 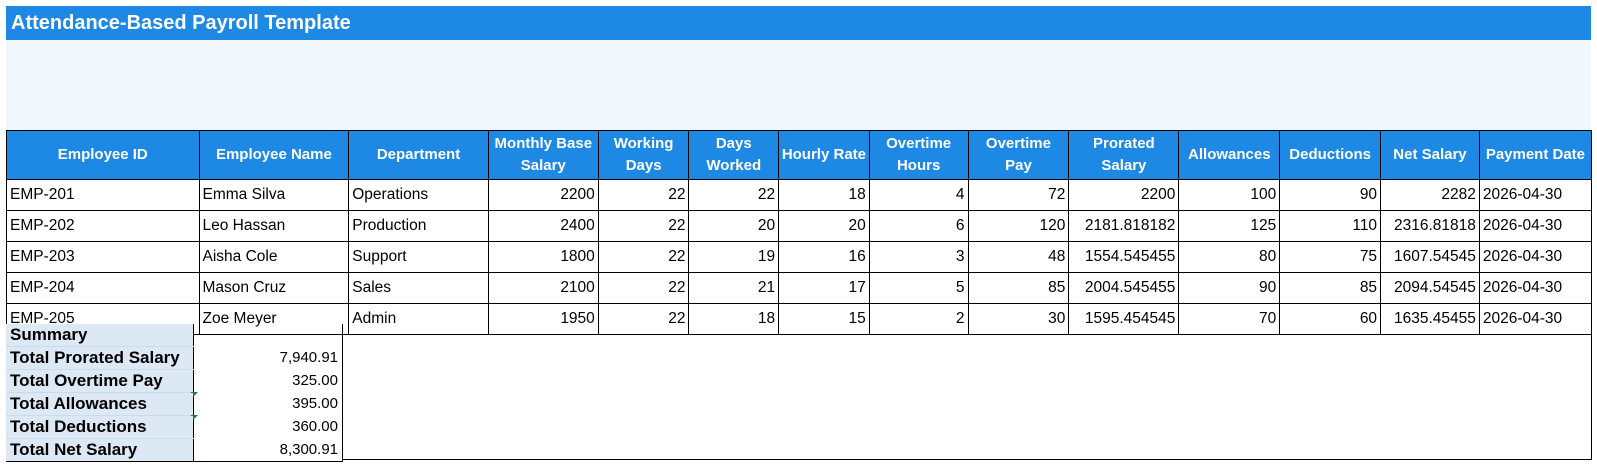 I want to click on cell-hourly-rate: 17, so click(x=824, y=288).